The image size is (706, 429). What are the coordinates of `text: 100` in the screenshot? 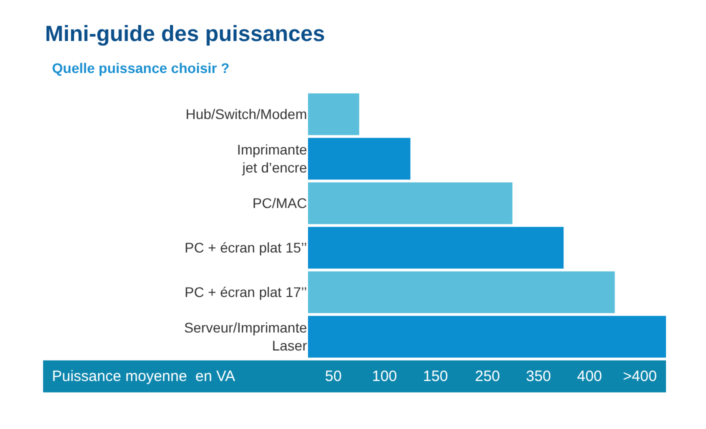 It's located at (385, 376).